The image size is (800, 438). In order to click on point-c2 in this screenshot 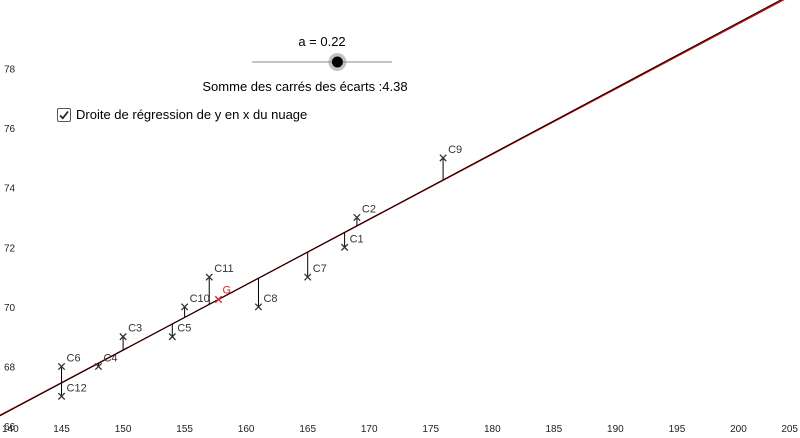, I will do `click(357, 217)`.